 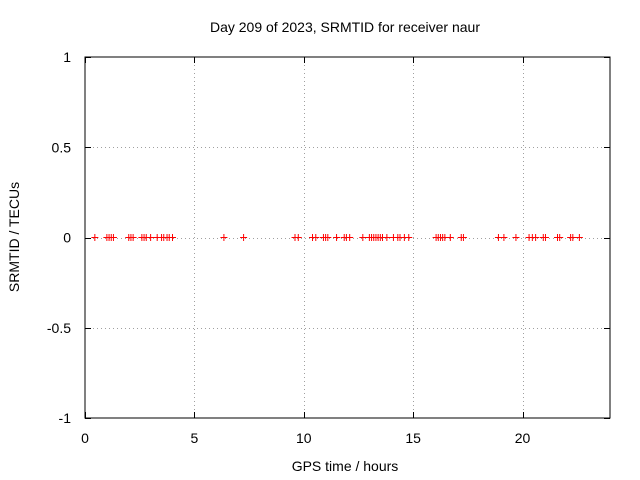 What do you see at coordinates (304, 438) in the screenshot?
I see `x-tick-label: 10` at bounding box center [304, 438].